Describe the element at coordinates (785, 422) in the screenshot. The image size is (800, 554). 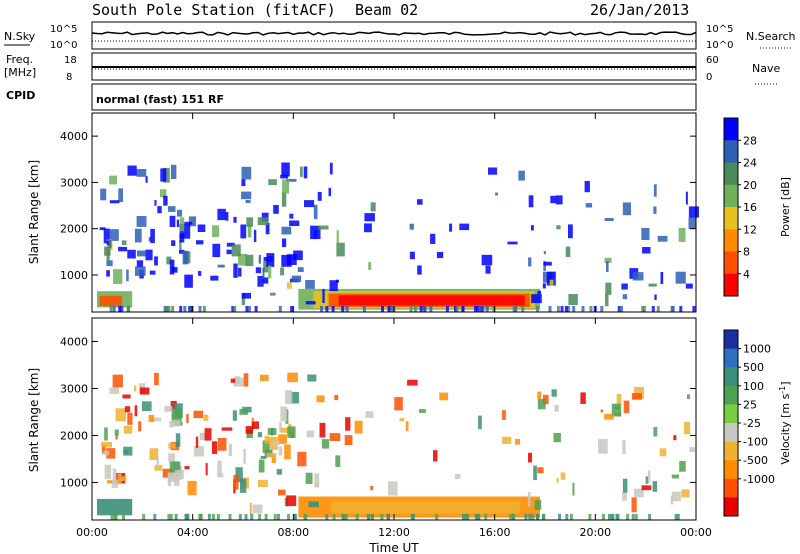
I see `velocity-cbar-title: Velocity [m s-1]` at that location.